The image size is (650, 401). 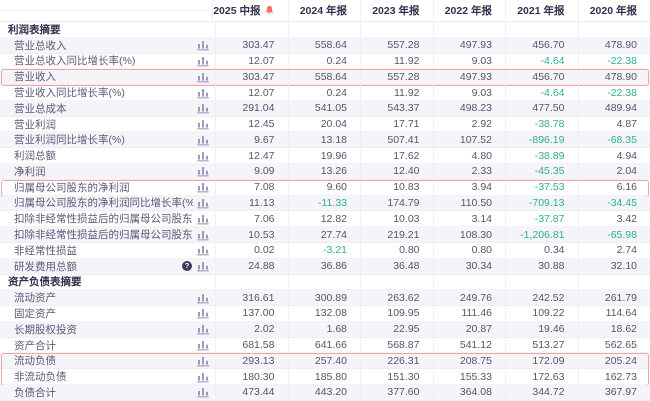 What do you see at coordinates (35, 156) in the screenshot?
I see `row-label: 利润总额` at bounding box center [35, 156].